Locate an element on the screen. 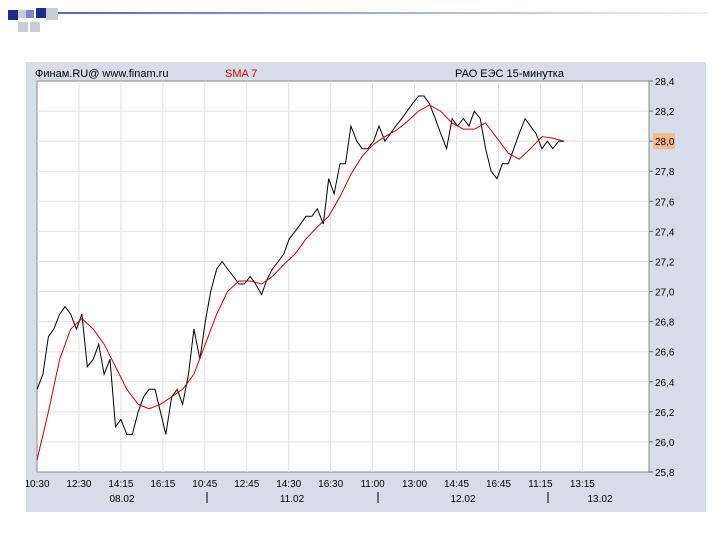  y-tick-label: 26,6 is located at coordinates (665, 353).